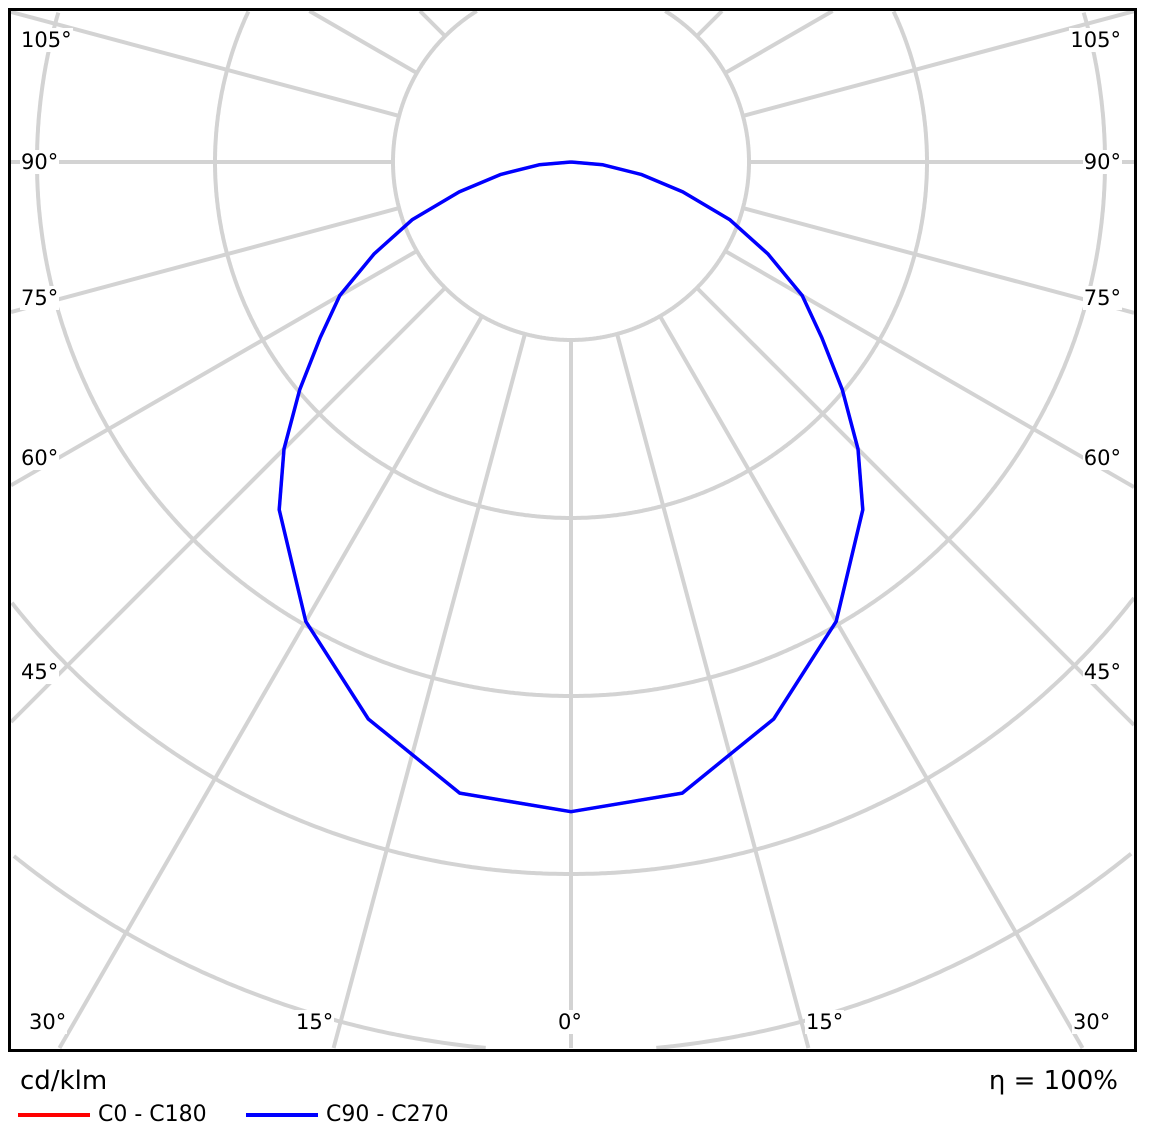 The image size is (1164, 1143). What do you see at coordinates (387, 1114) in the screenshot?
I see `legend-label: C90 - C270` at bounding box center [387, 1114].